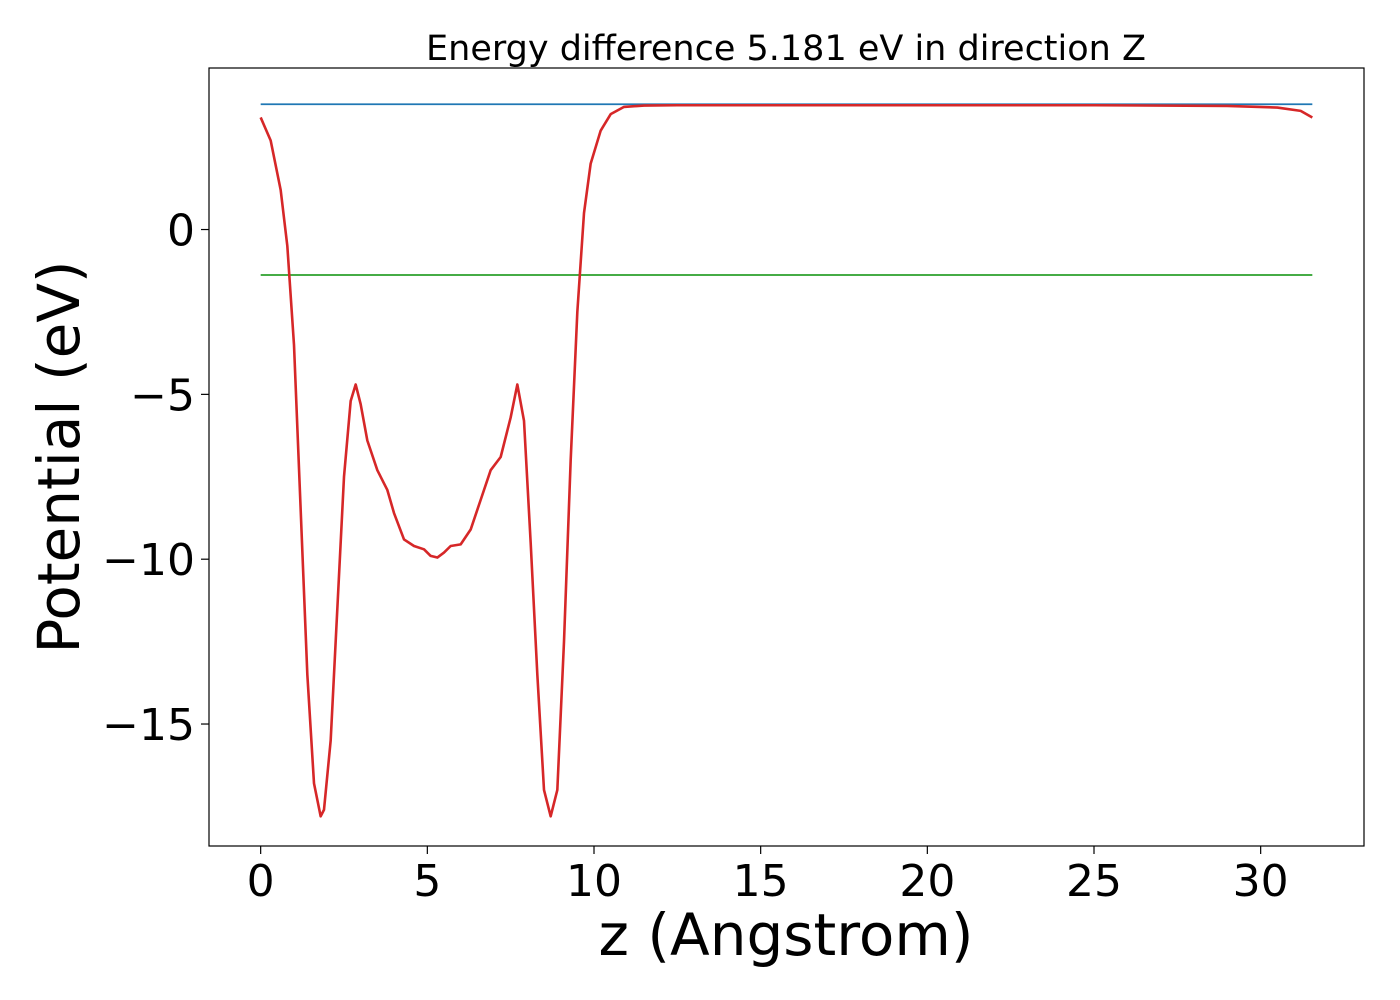  What do you see at coordinates (181, 231) in the screenshot?
I see `y-tick-label: 0` at bounding box center [181, 231].